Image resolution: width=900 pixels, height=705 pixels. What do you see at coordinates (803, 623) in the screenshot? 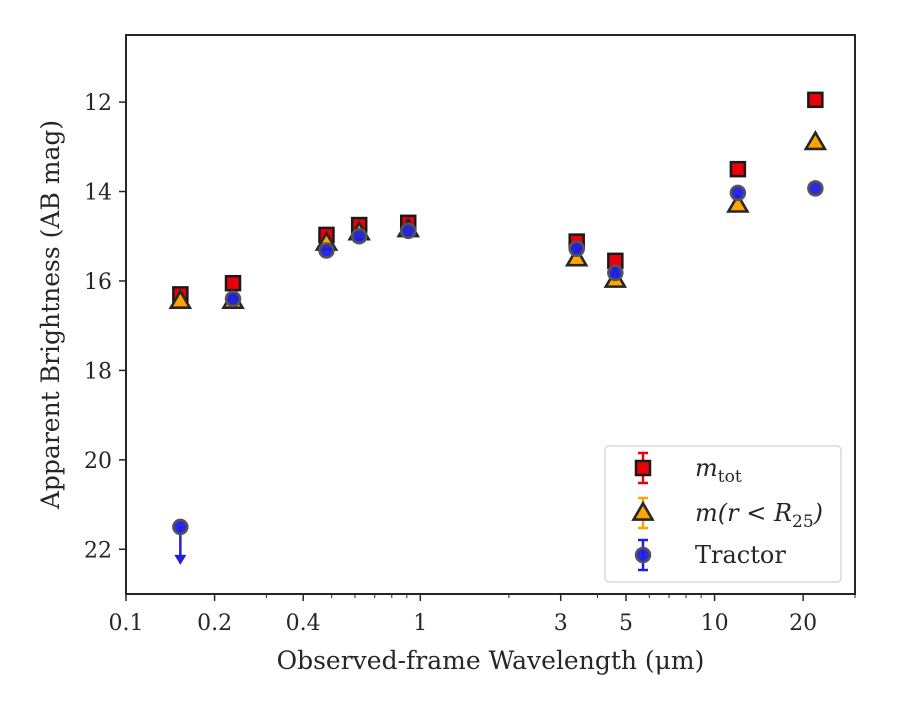
I see `x-tick-label: 20` at bounding box center [803, 623].